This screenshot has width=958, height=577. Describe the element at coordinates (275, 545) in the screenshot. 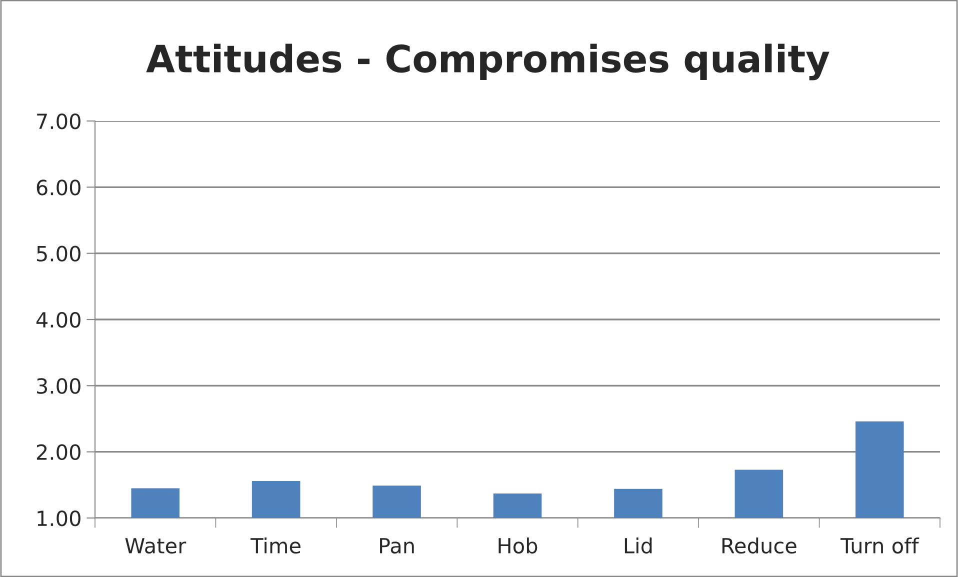

I see `x-tick-label: Time` at that location.